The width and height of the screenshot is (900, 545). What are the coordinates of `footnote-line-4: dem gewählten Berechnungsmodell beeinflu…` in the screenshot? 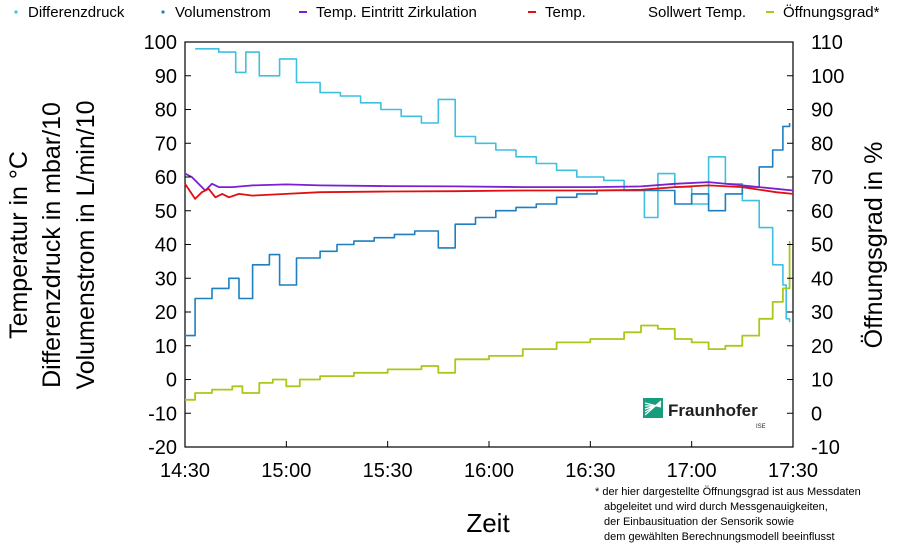 It's located at (719, 537).